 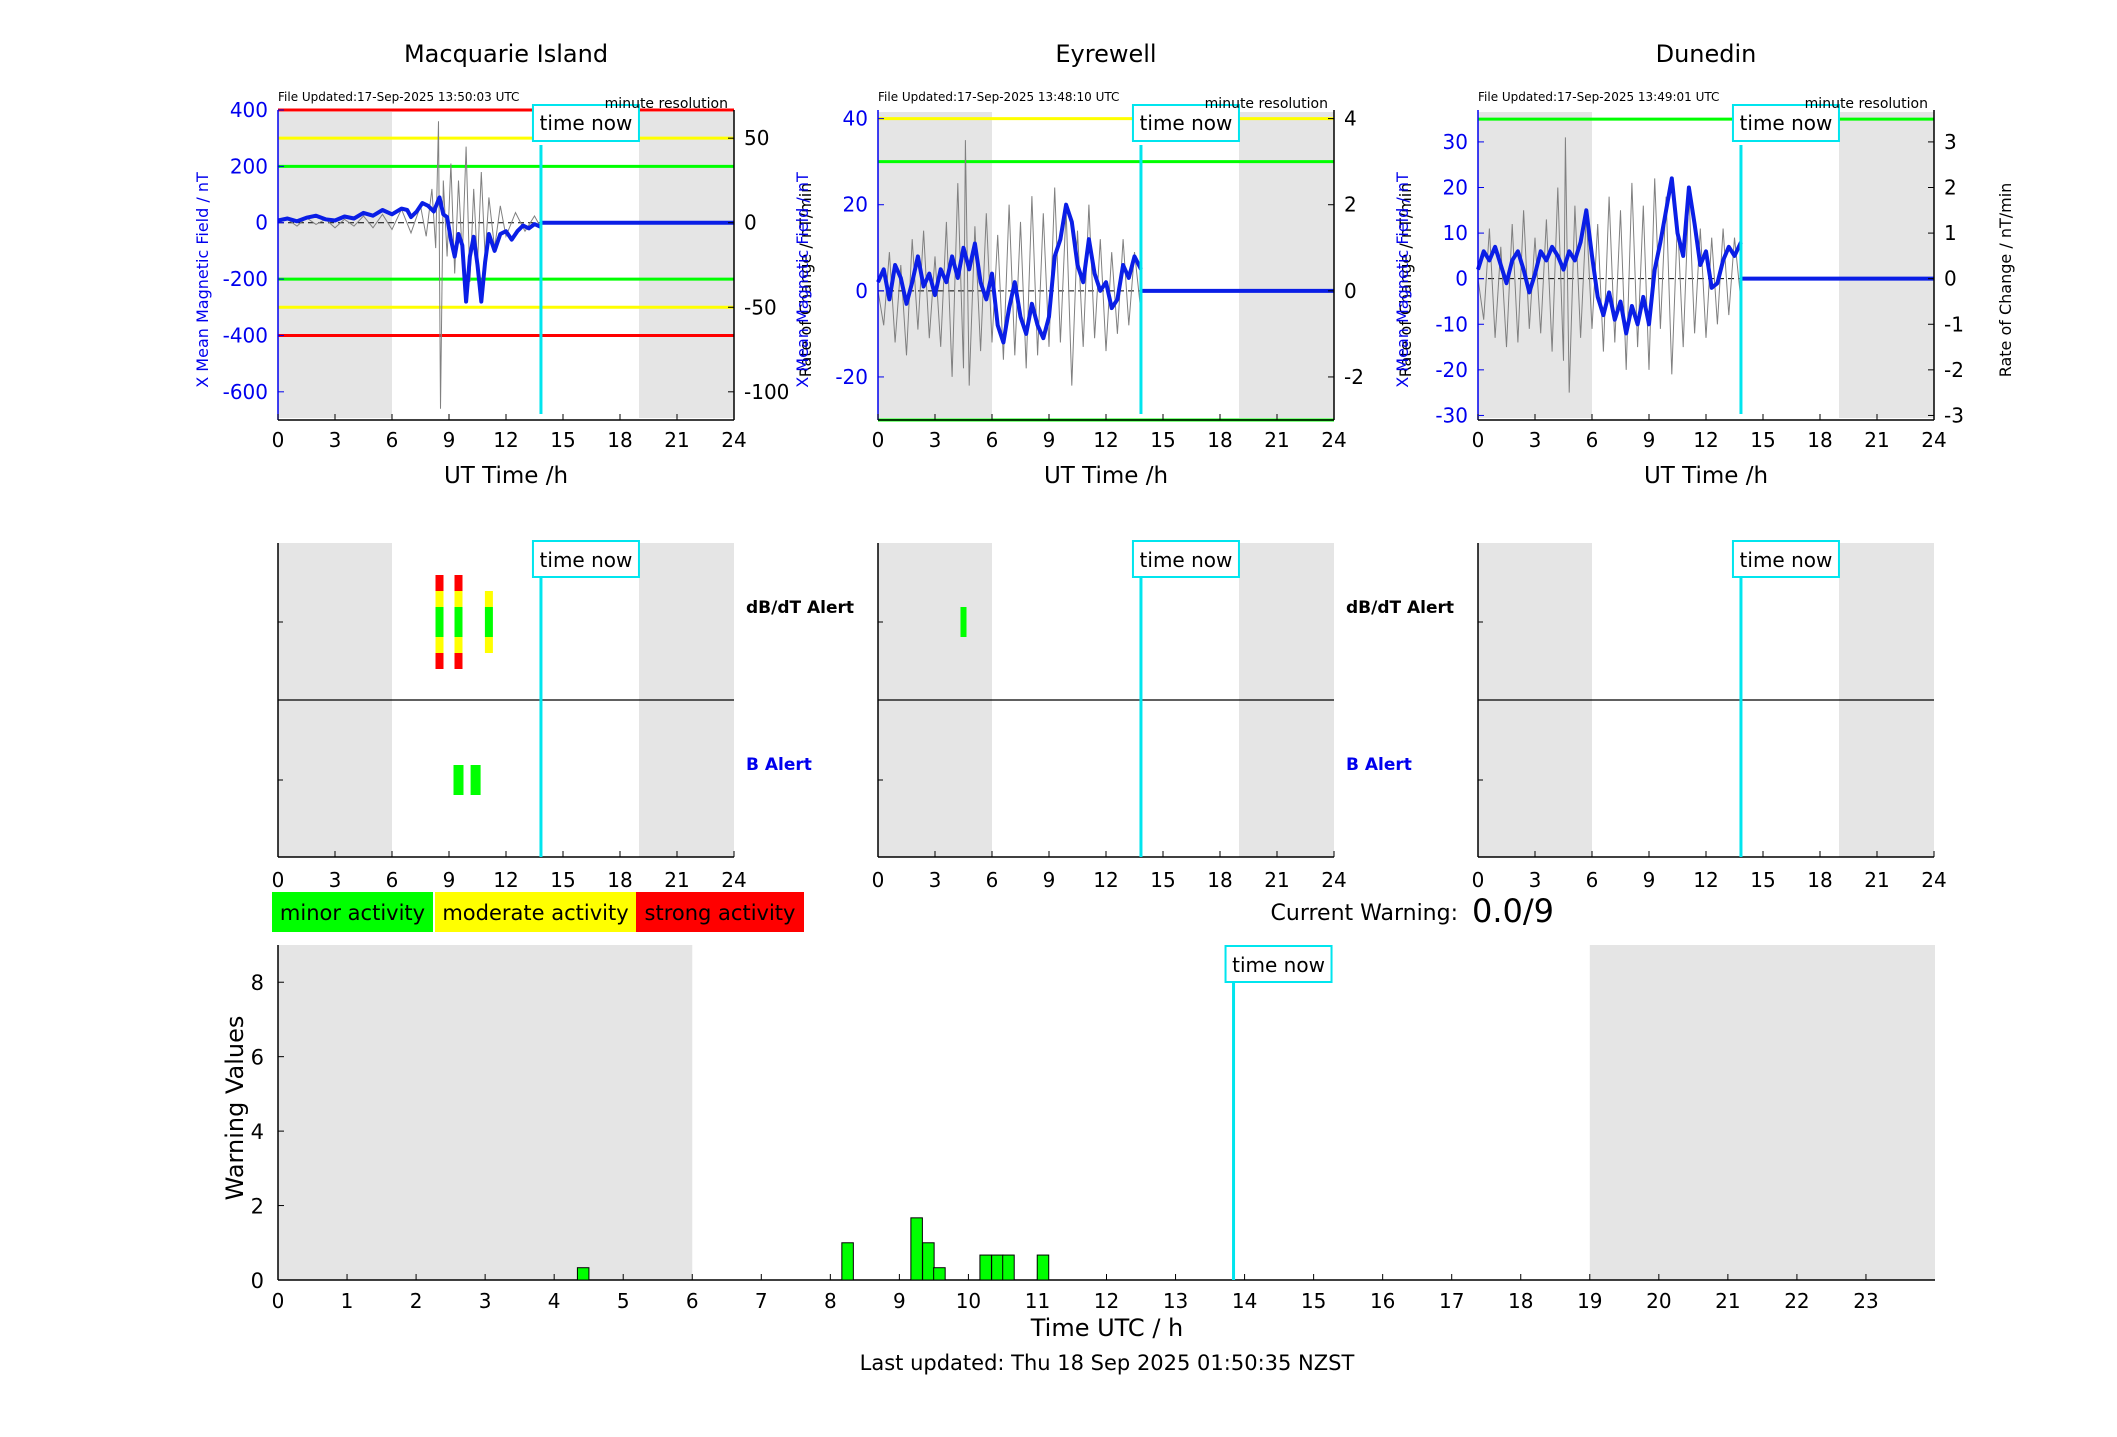 What do you see at coordinates (1175, 1301) in the screenshot?
I see `x-tick-label: 13` at bounding box center [1175, 1301].